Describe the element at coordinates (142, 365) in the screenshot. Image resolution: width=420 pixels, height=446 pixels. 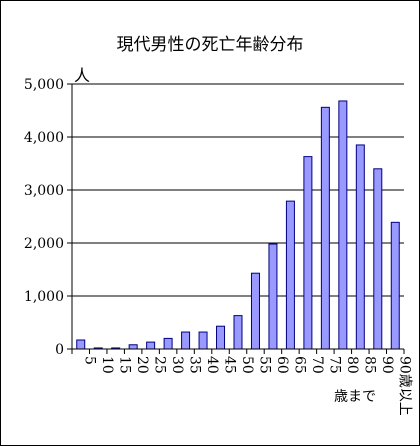
I see `x-tick-label: 20` at that location.